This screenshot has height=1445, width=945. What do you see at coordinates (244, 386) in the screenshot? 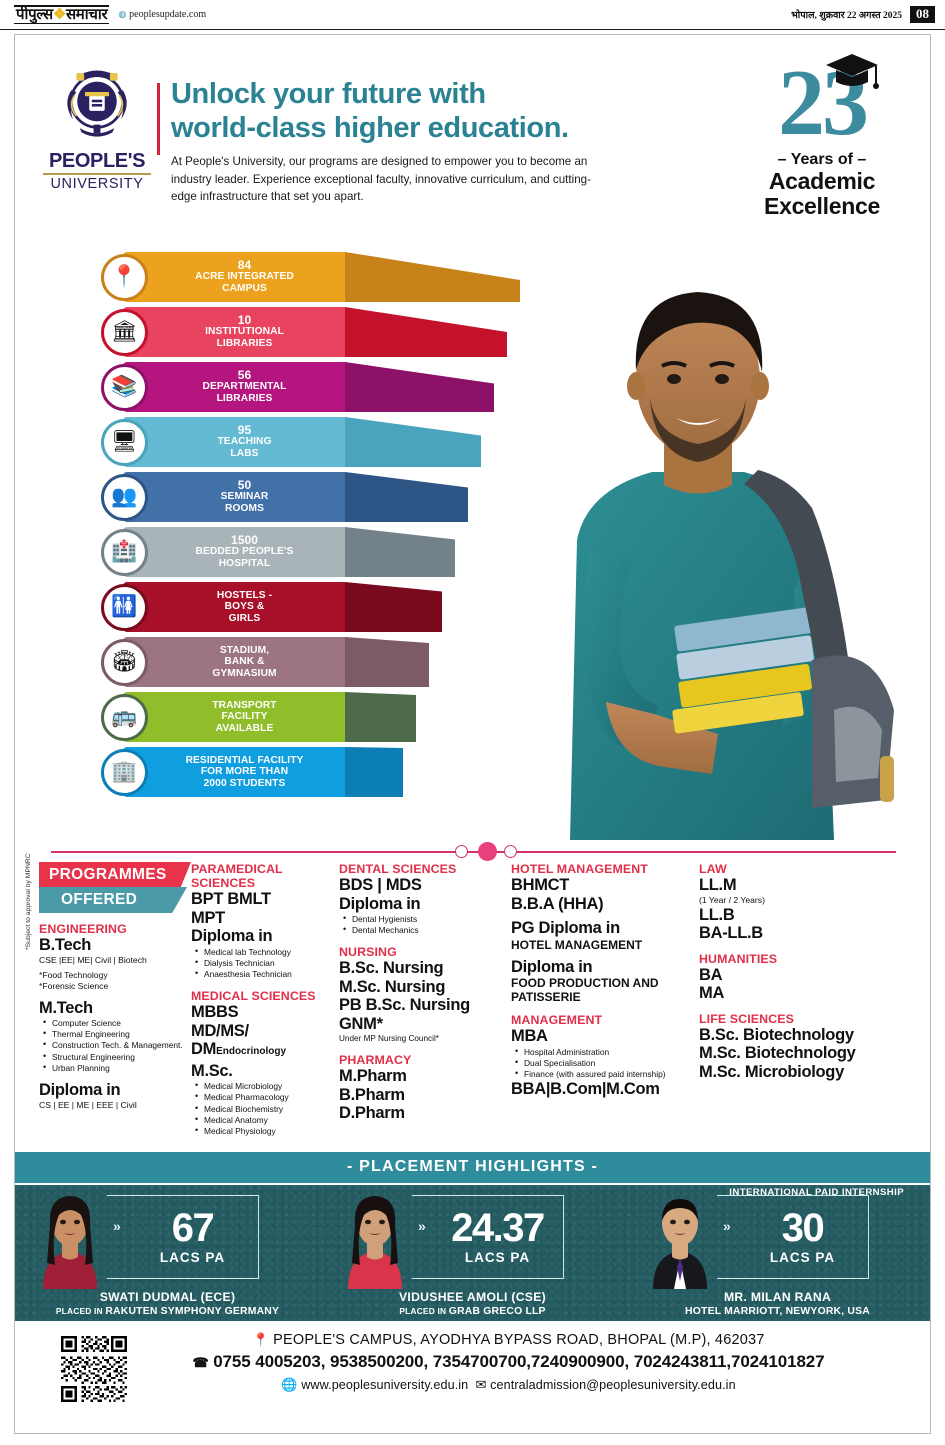
I see `ribbon-label: 56 DEPARTMENTAL LIBRARIES` at bounding box center [244, 386].